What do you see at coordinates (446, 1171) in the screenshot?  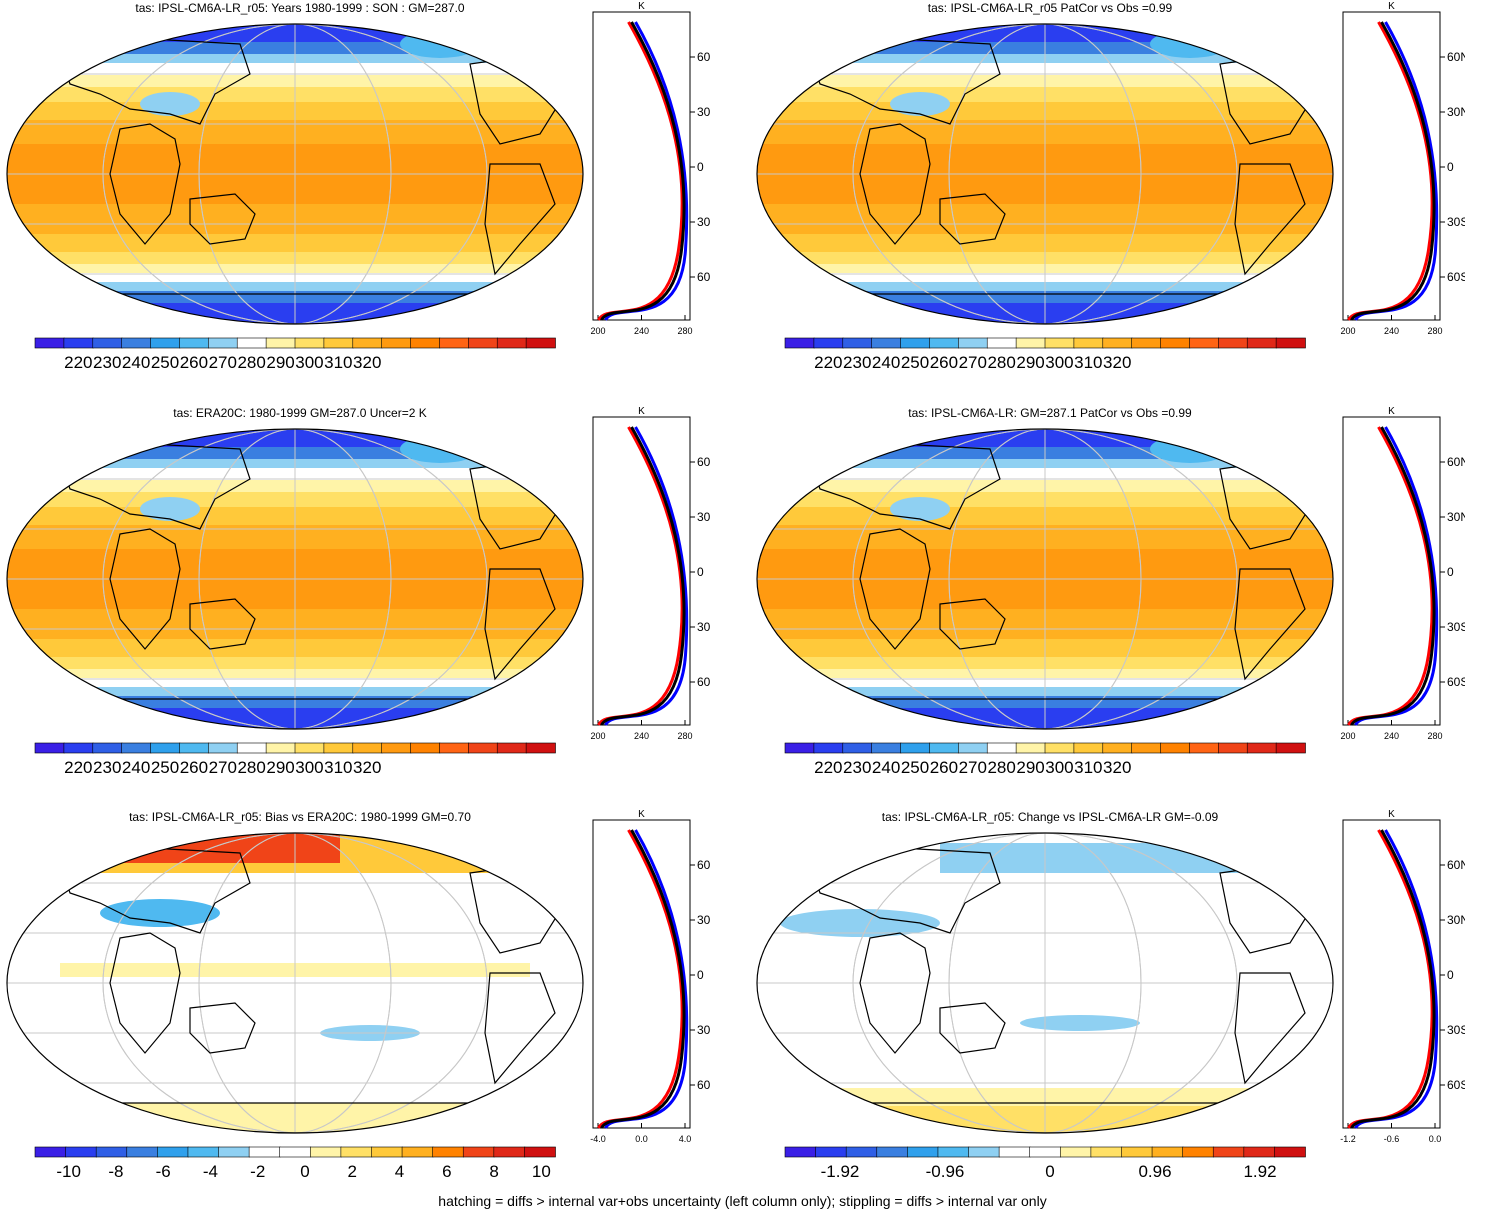 I see `colorbar-tick-label: 6` at bounding box center [446, 1171].